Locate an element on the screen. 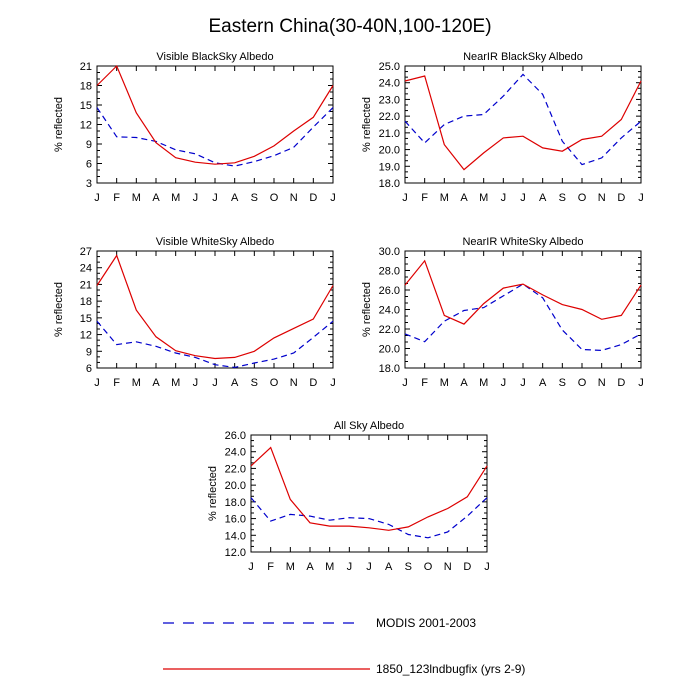 The width and height of the screenshot is (700, 700). y-tick-label: 19.0 is located at coordinates (389, 167).